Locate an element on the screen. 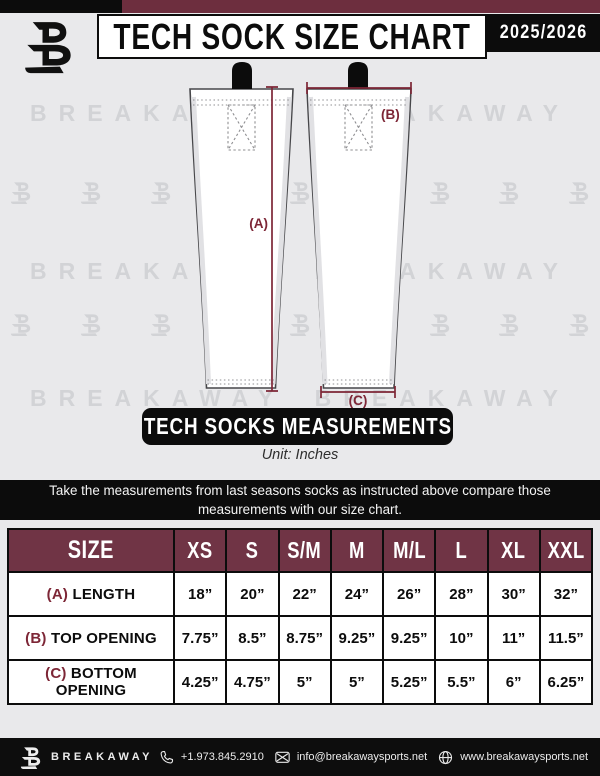  size-value-cell: 4.25” is located at coordinates (200, 682).